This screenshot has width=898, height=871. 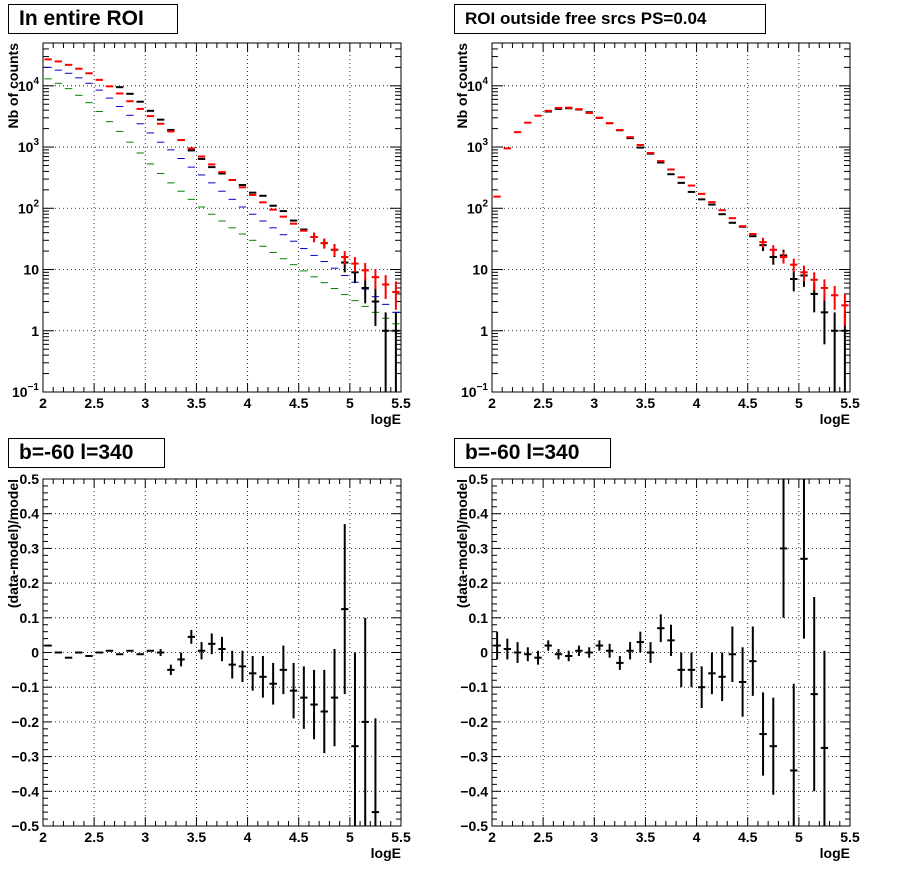 I want to click on y-tick-label: 0.4, so click(x=479, y=514).